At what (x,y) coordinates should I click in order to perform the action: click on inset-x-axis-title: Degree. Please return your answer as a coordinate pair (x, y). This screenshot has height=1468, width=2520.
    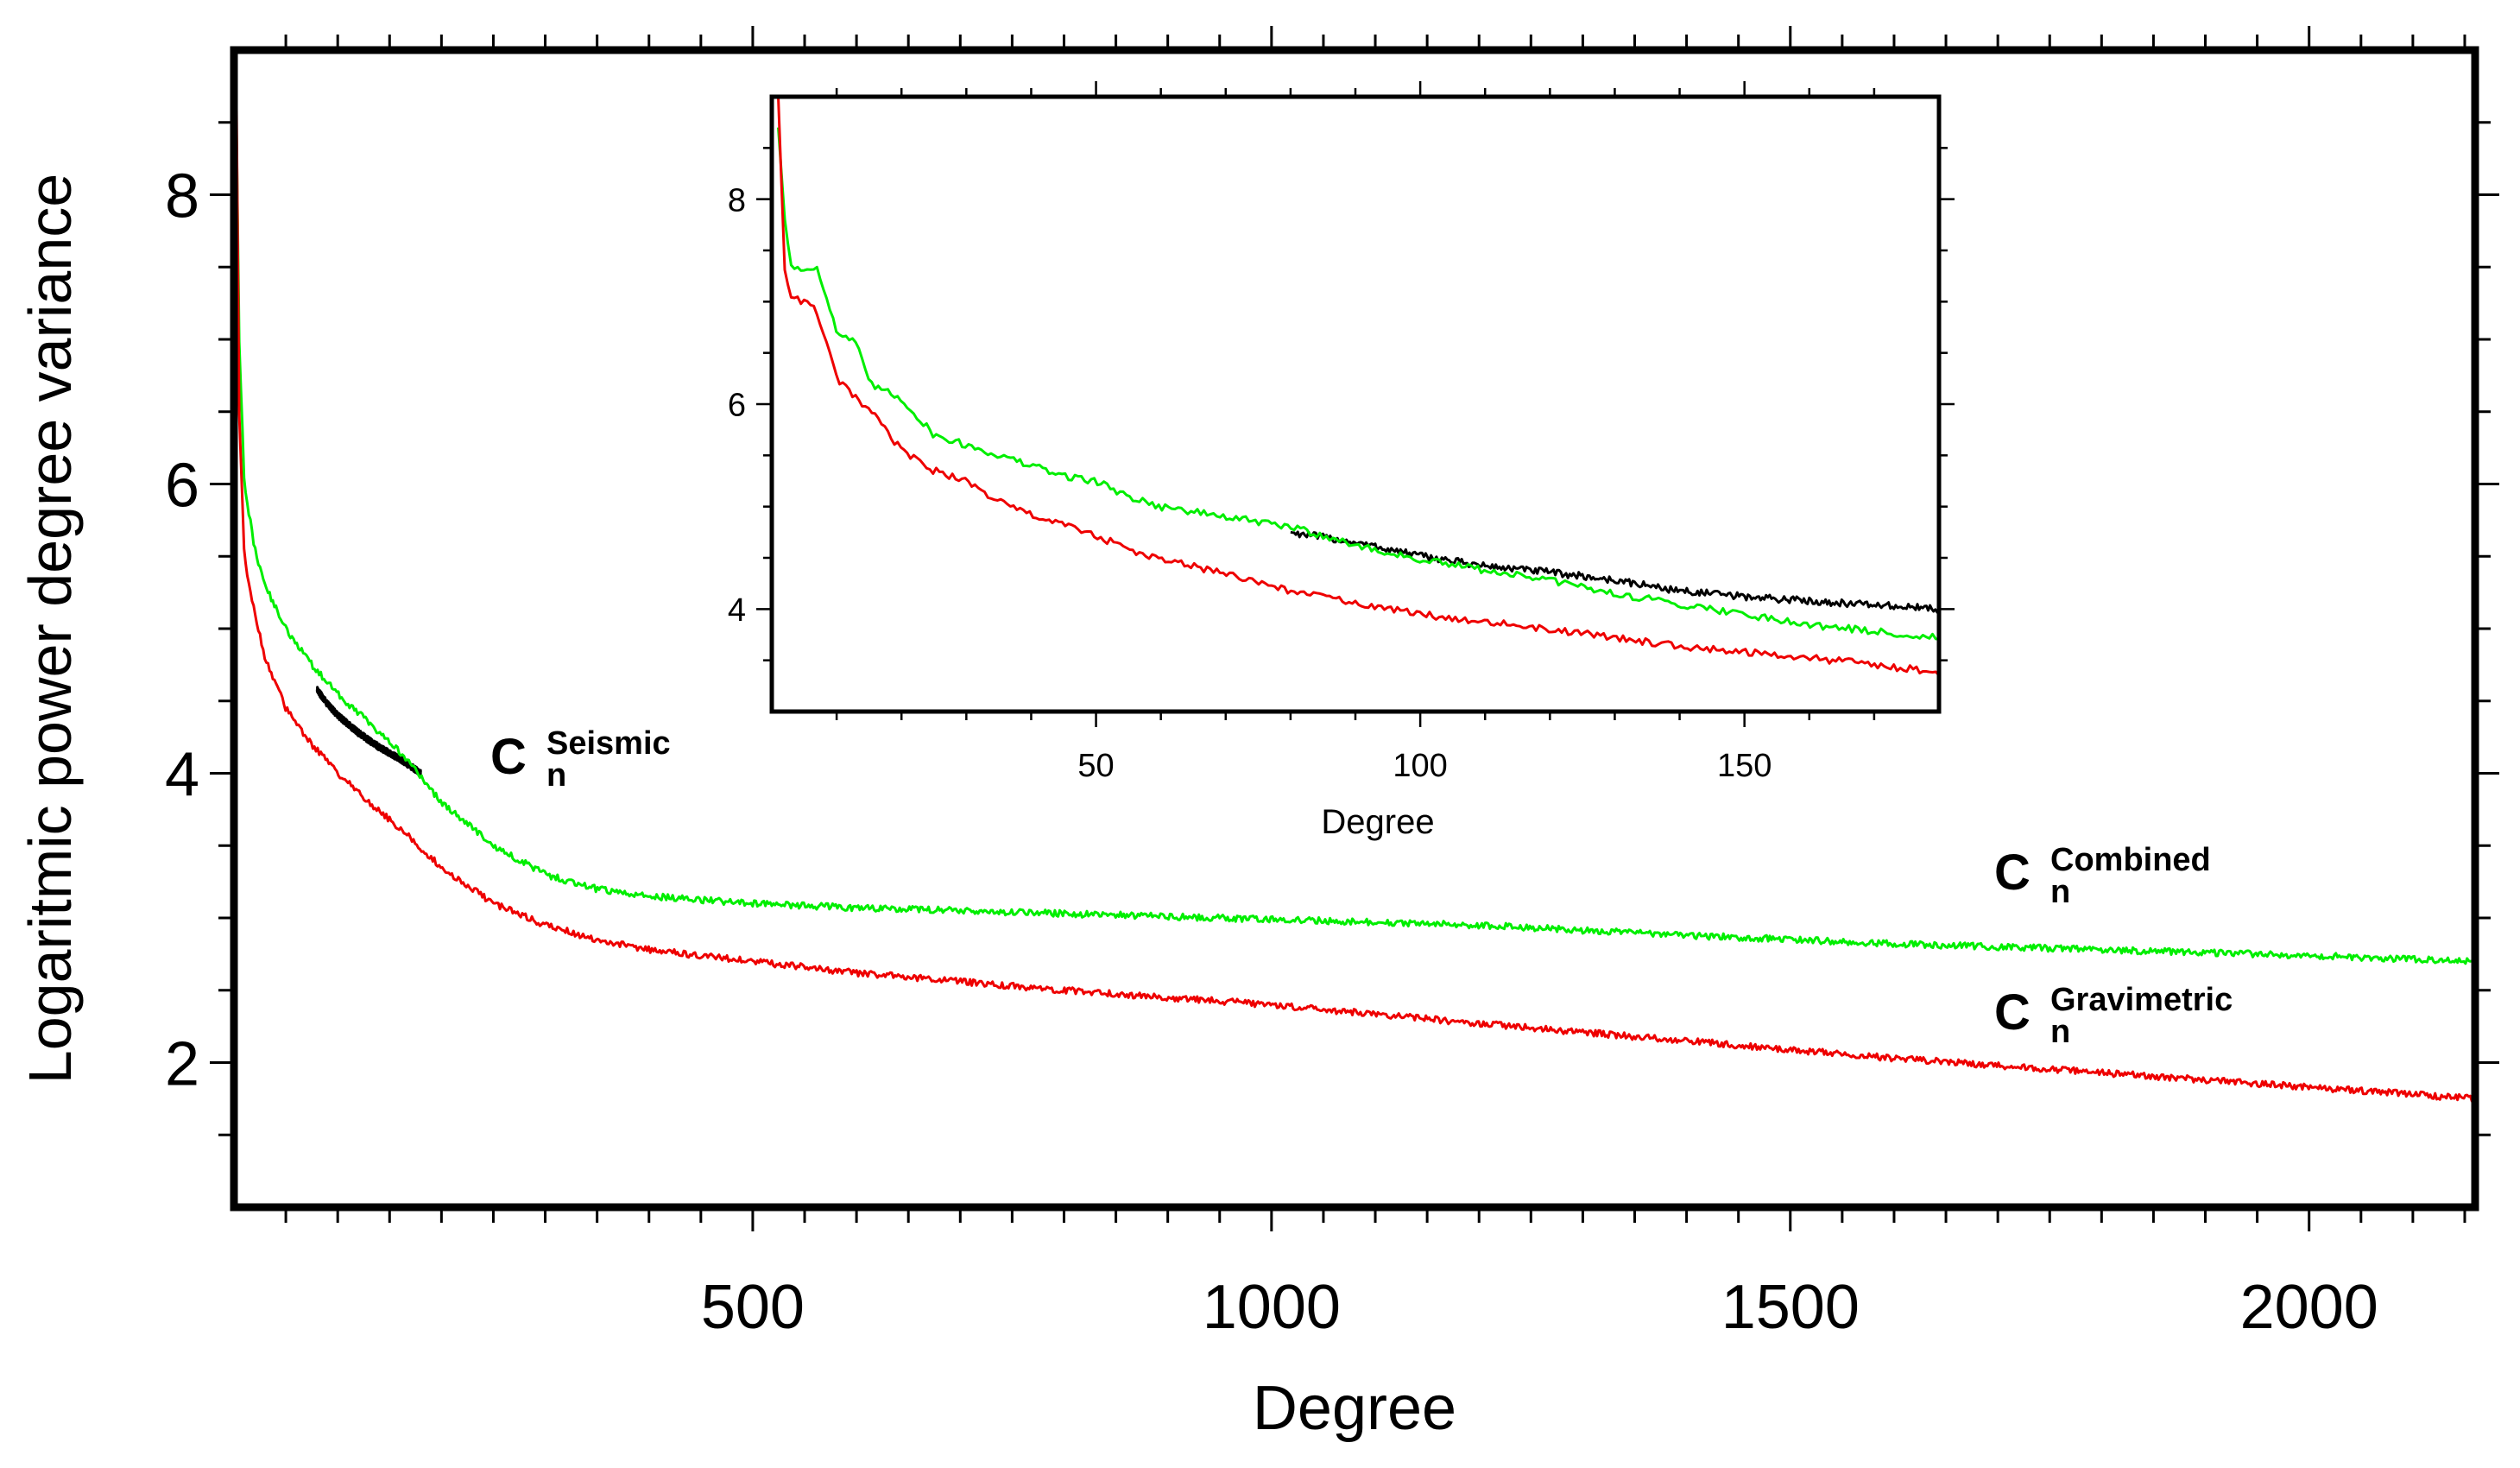
    Looking at the image, I should click on (1377, 822).